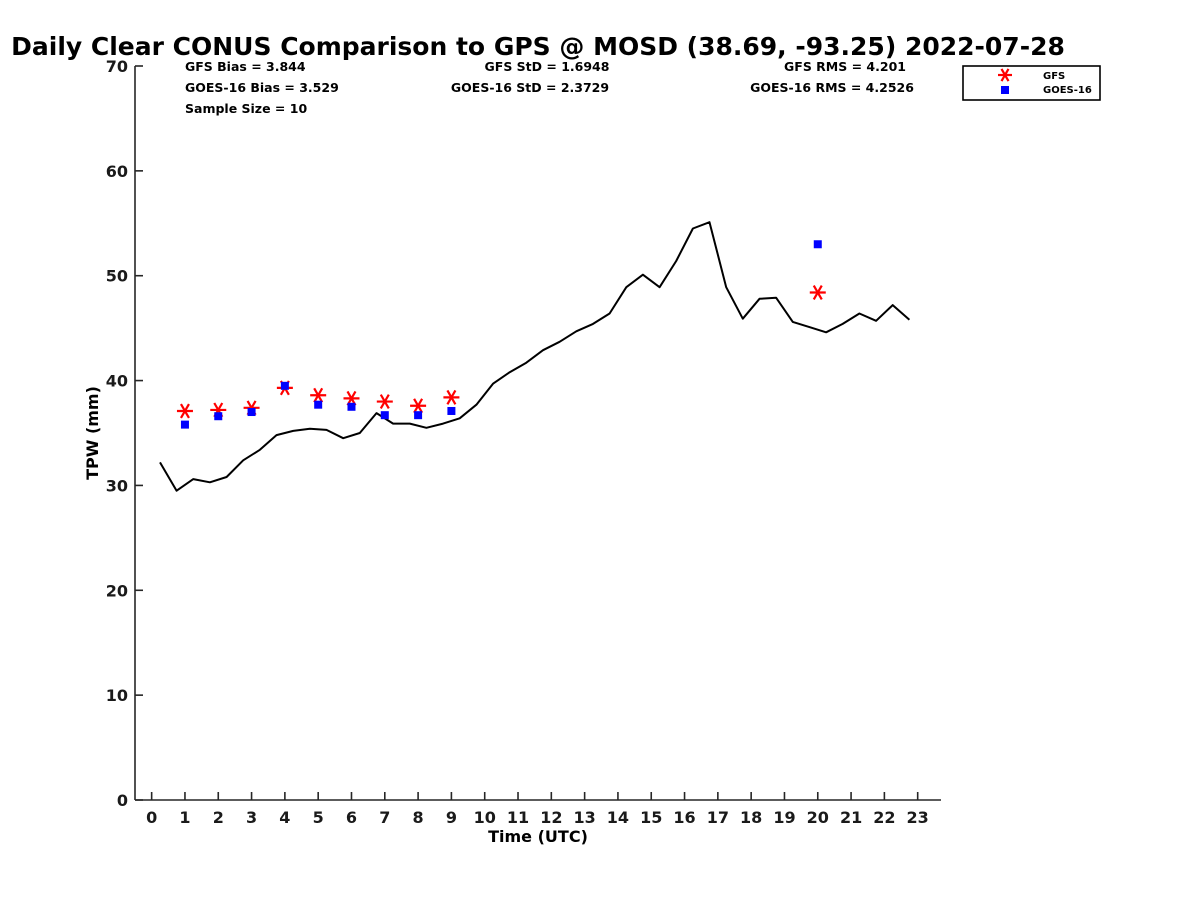  I want to click on x-tick-label: 13, so click(584, 817).